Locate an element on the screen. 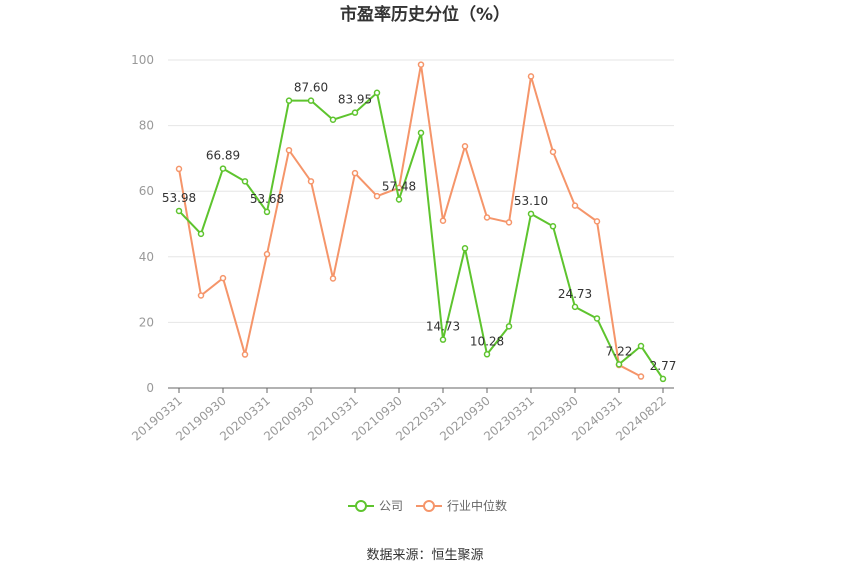  y-tick-label: 80 is located at coordinates (146, 126).